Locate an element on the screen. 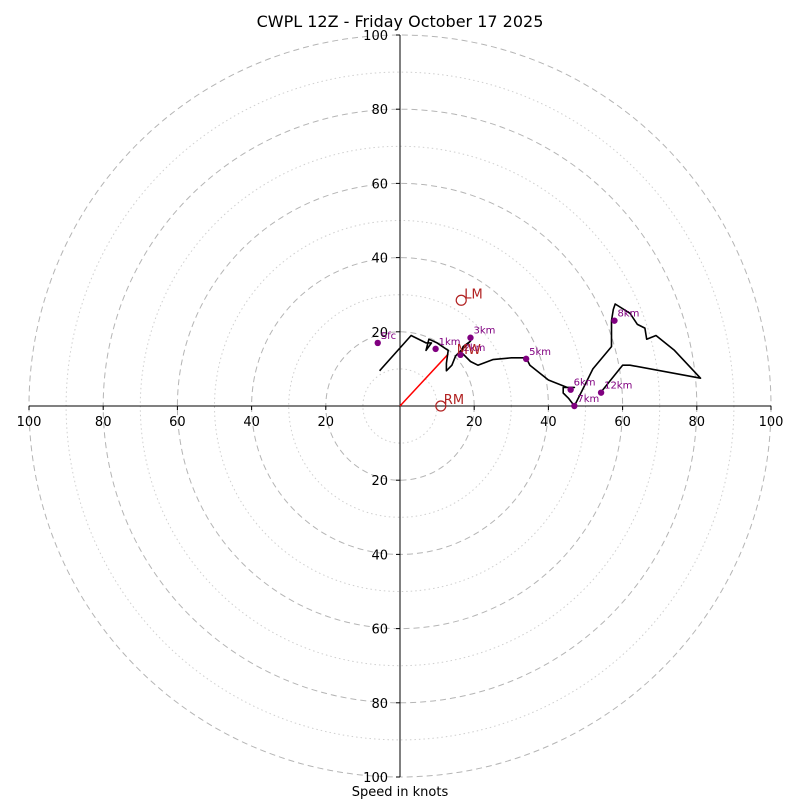 The image size is (800, 800). height-marker-label: 6km is located at coordinates (585, 383).